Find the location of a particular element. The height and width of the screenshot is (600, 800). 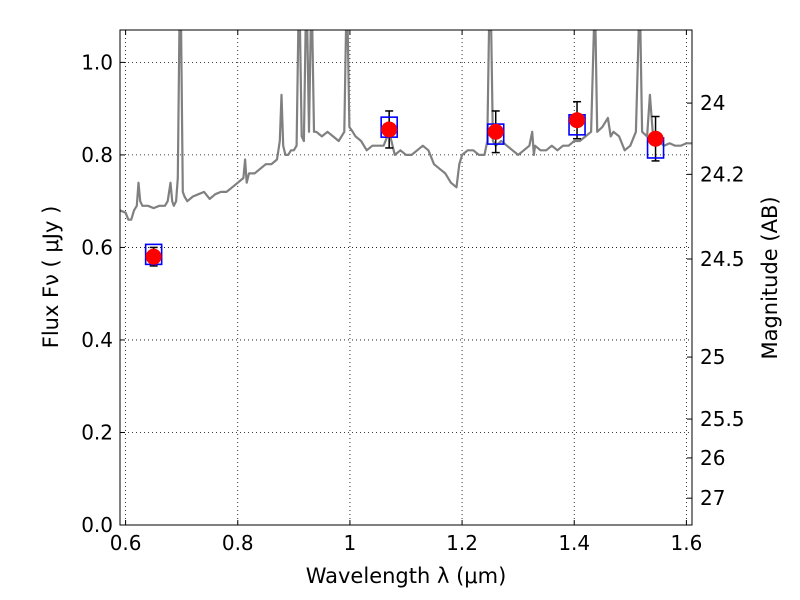

x-tick-label: 1 is located at coordinates (350, 543).